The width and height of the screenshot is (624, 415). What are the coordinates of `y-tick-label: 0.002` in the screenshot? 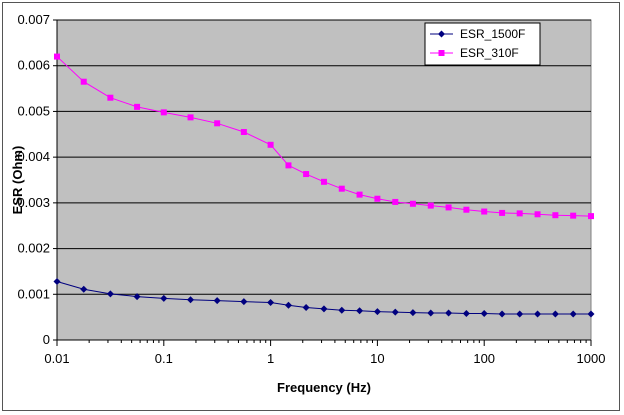 It's located at (33, 248).